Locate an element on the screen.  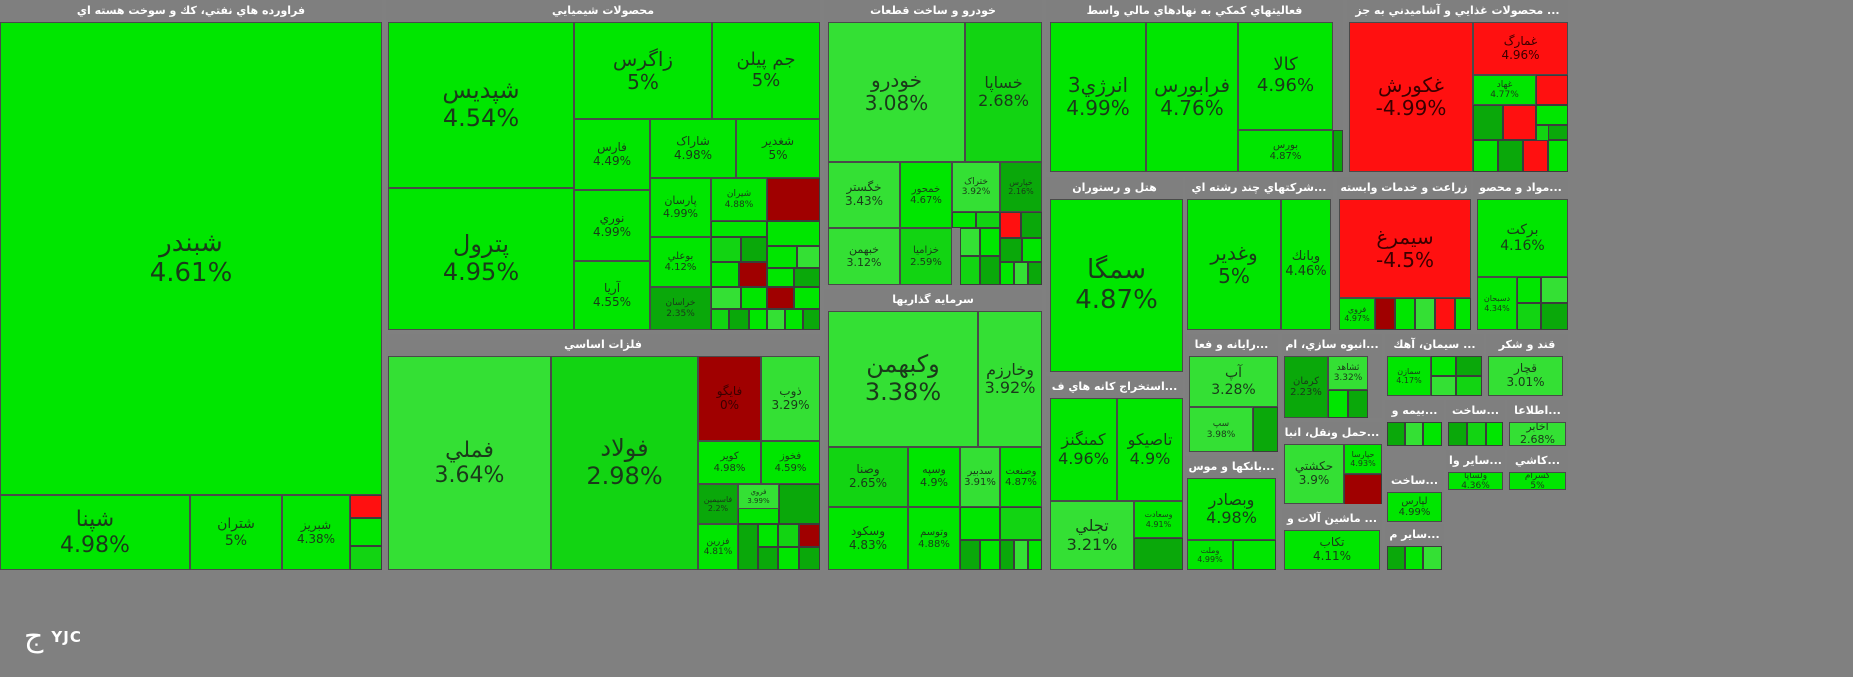
sector: ...كاشي كسرام 5% is located at coordinates (1537, 470).